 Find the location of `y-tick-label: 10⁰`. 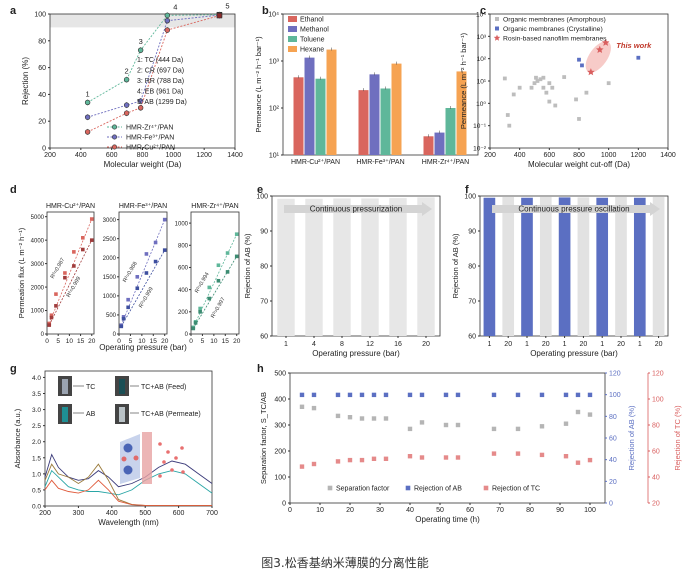

y-tick-label: 10⁰ is located at coordinates (481, 104).